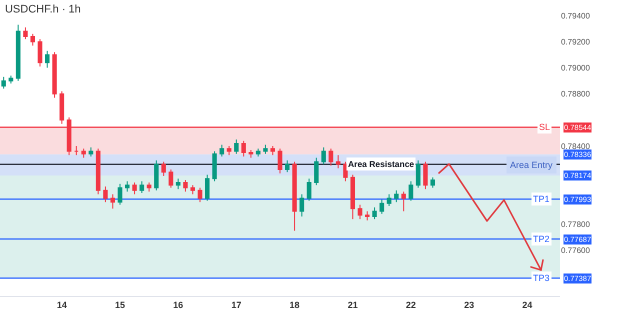 This screenshot has height=316, width=624. Describe the element at coordinates (541, 239) in the screenshot. I see `ref-line-label: TP2` at that location.